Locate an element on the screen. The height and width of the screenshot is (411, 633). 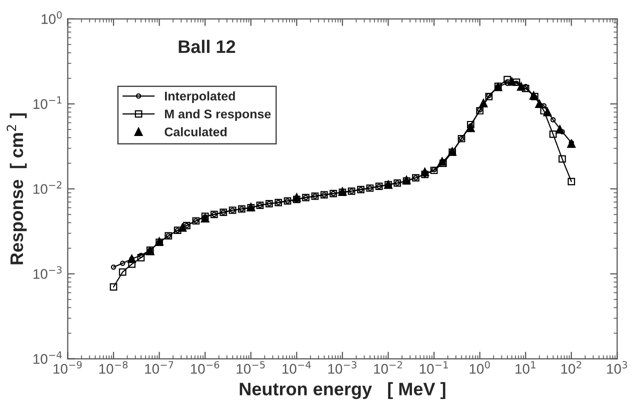
x-tick-label: 10$^{−8}$ is located at coordinates (113, 367).